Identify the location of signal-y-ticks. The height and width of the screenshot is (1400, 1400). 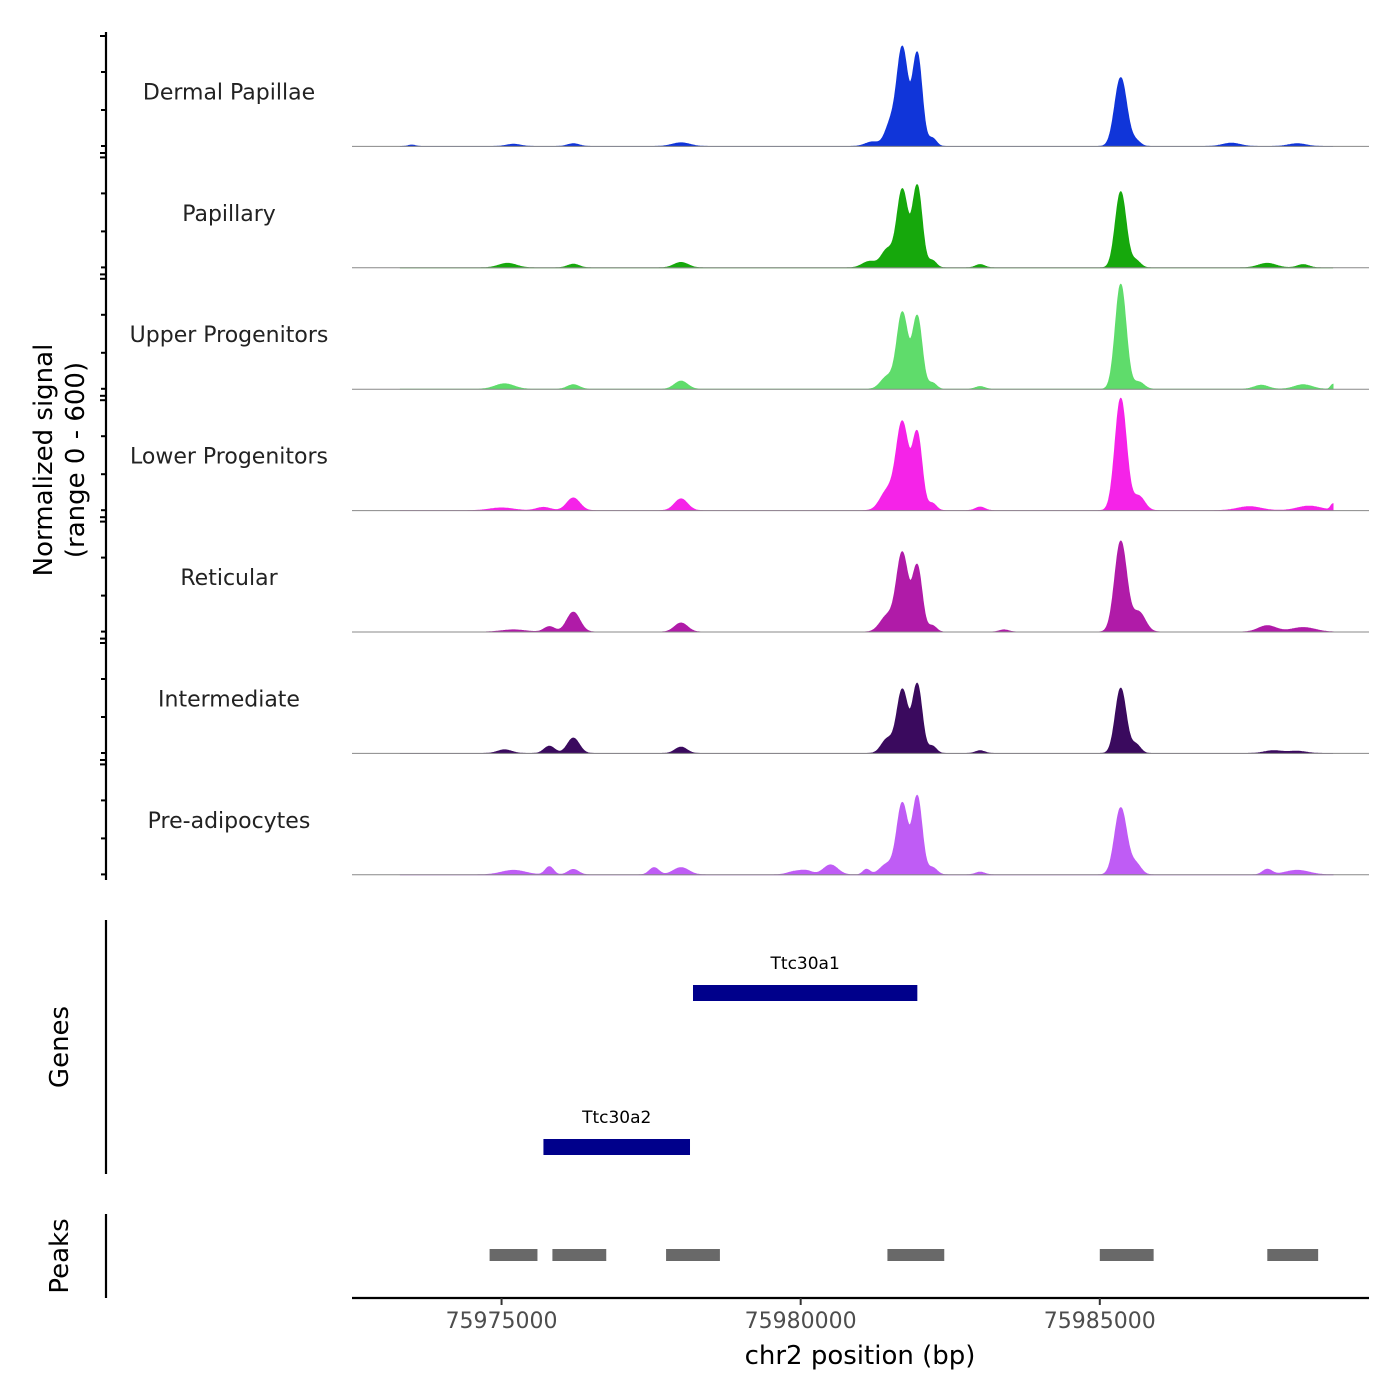
(103, 455).